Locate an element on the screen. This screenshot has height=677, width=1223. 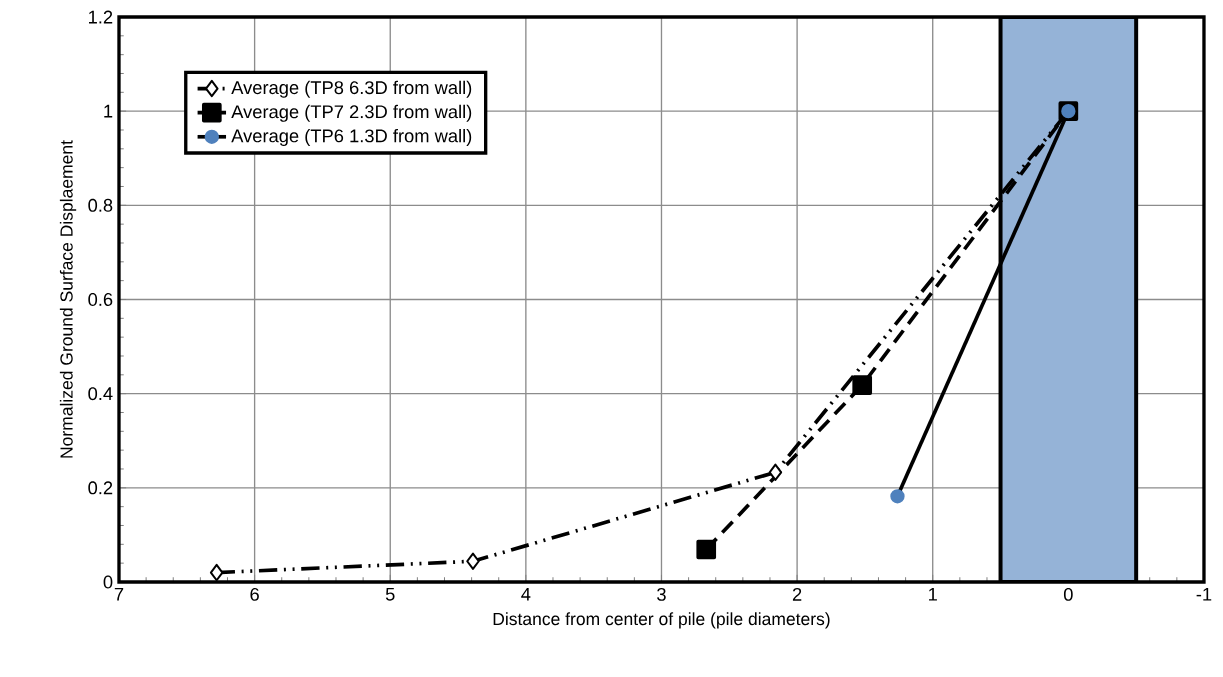
x-axis-title: Distance from center of pile (pile diameters) is located at coordinates (661, 620).